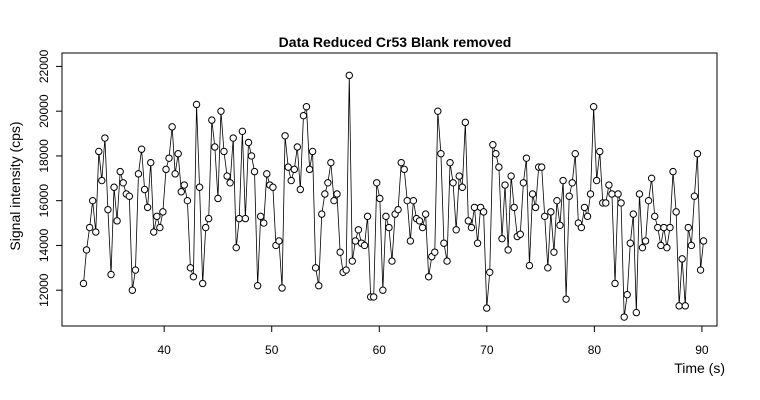  I want to click on x-tick-label: 40, so click(164, 350).